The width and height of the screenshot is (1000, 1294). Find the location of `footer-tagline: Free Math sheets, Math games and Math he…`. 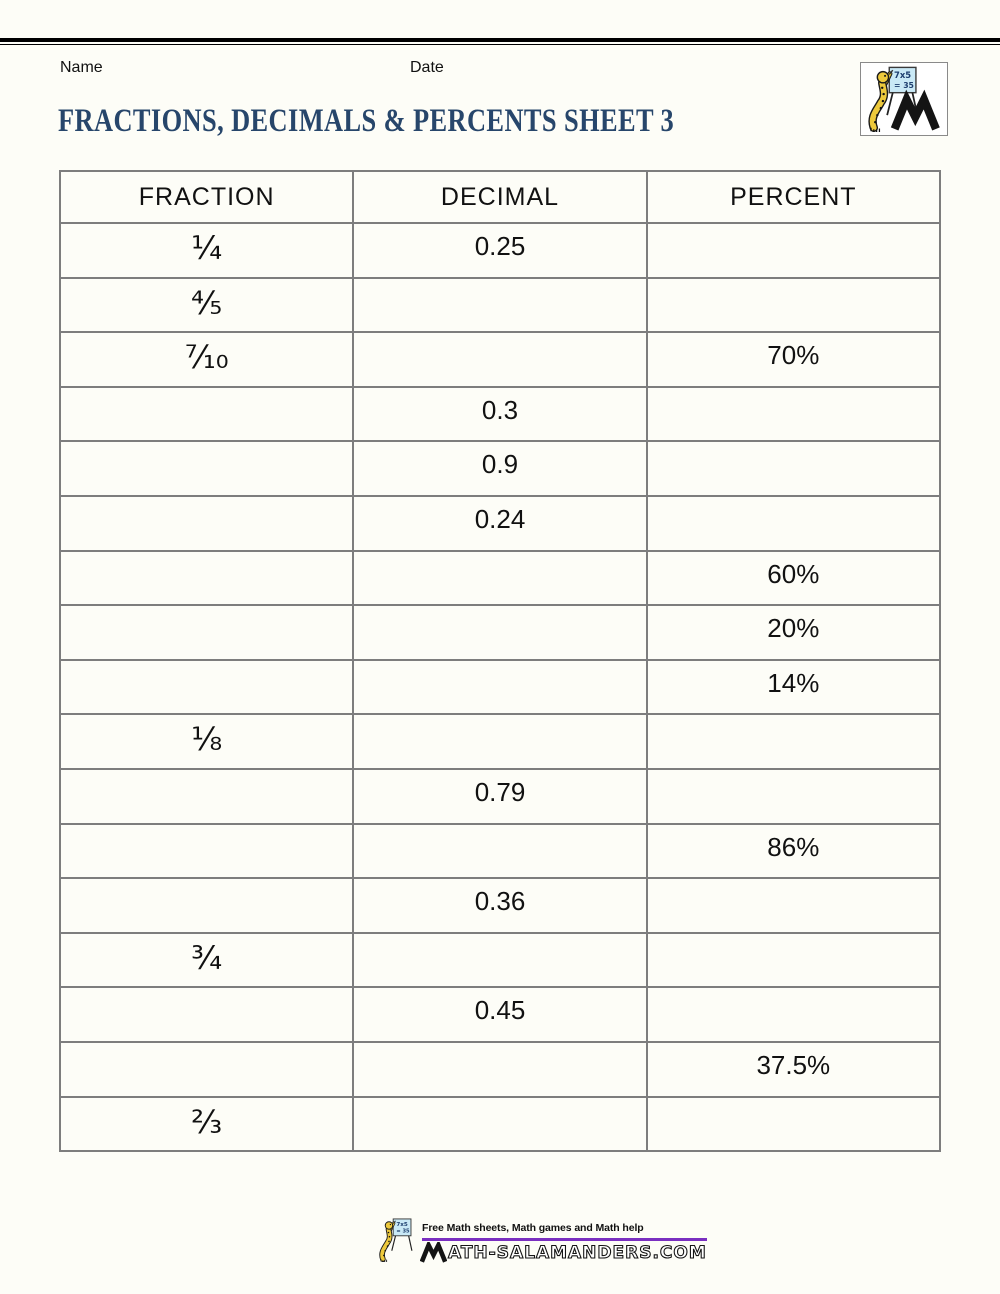

footer-tagline: Free Math sheets, Math games and Math he… is located at coordinates (533, 1228).